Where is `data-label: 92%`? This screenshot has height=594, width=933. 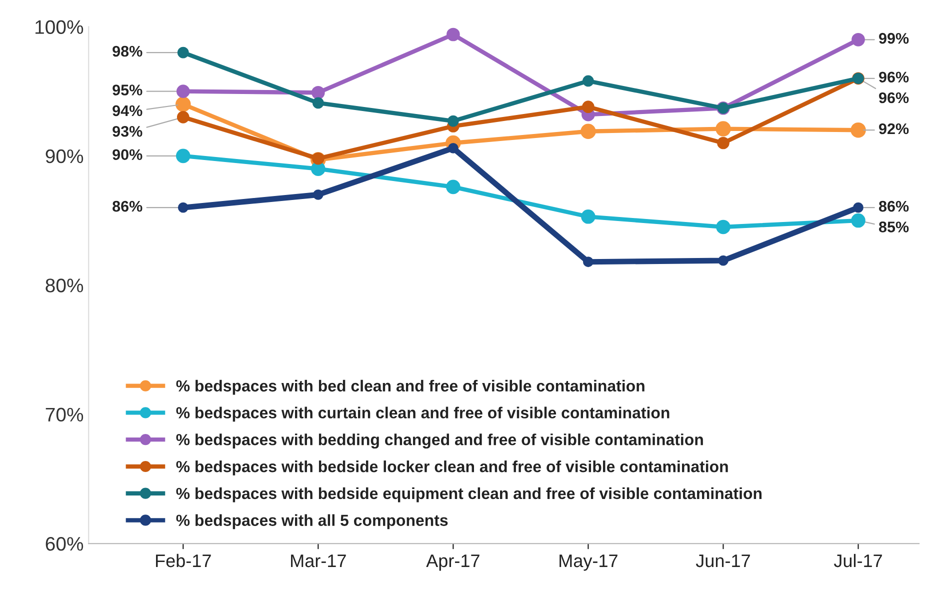 data-label: 92% is located at coordinates (894, 128).